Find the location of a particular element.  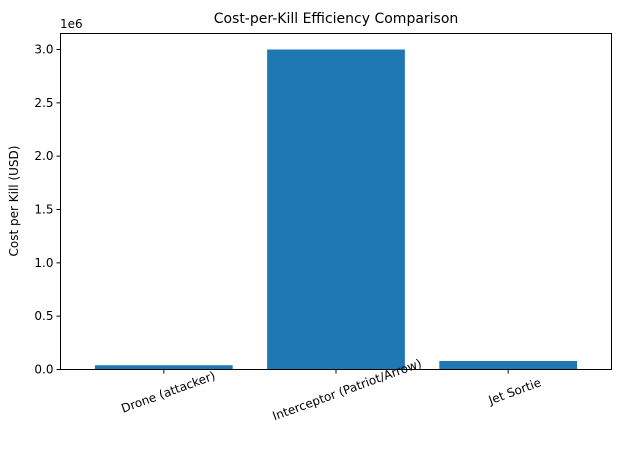

y-tick-label: 1.0 is located at coordinates (43, 263).